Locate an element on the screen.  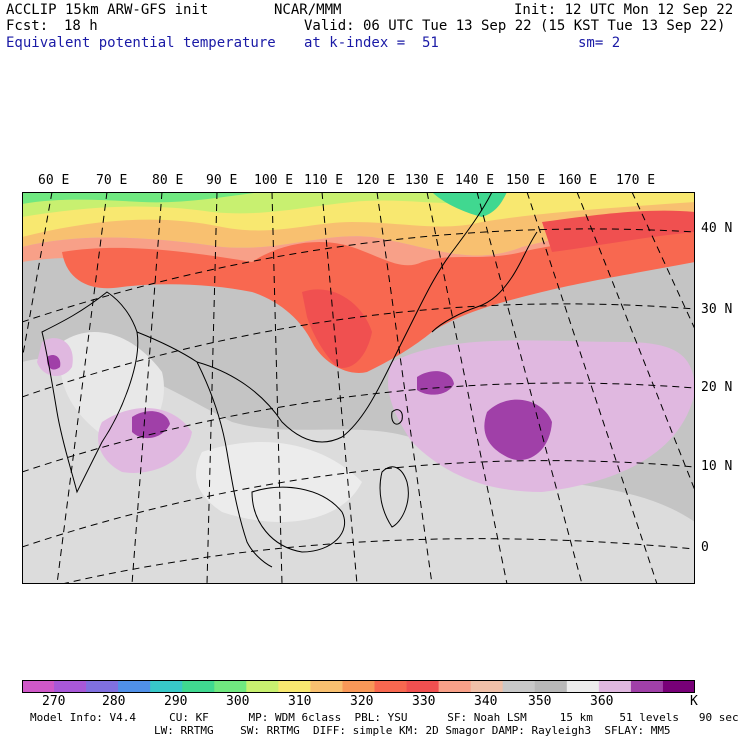
lilac-region-east is located at coordinates (652, 374).